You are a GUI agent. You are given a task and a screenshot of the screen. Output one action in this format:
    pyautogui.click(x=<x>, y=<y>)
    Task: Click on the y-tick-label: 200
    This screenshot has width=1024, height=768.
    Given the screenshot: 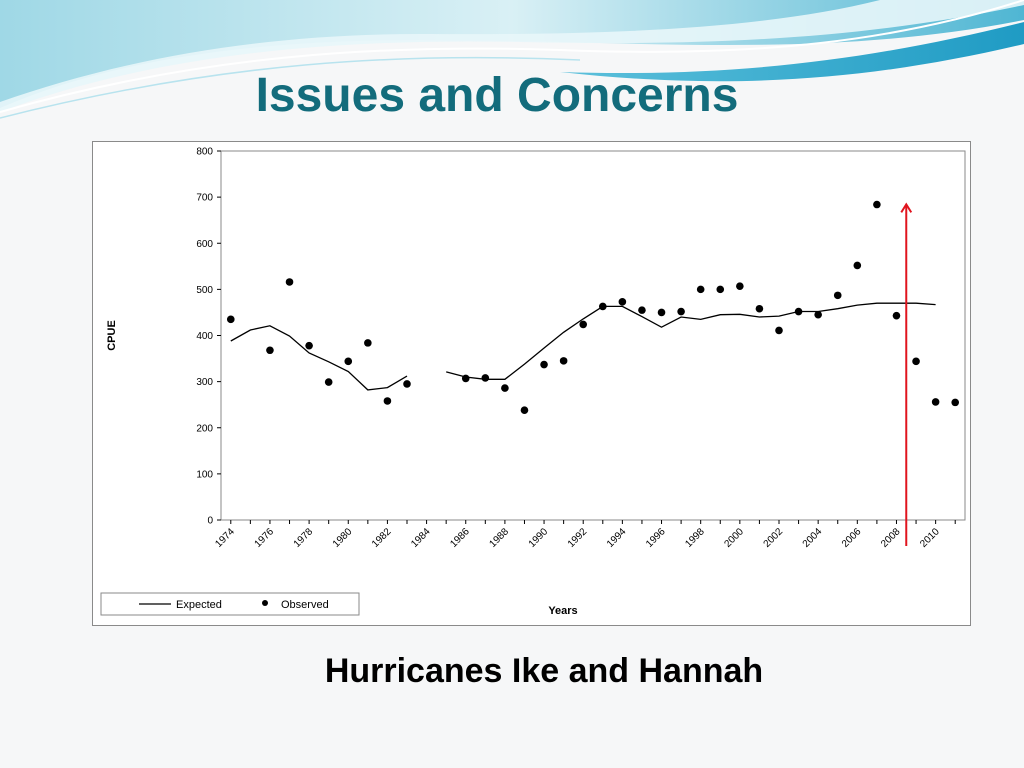 What is the action you would take?
    pyautogui.click(x=204, y=428)
    